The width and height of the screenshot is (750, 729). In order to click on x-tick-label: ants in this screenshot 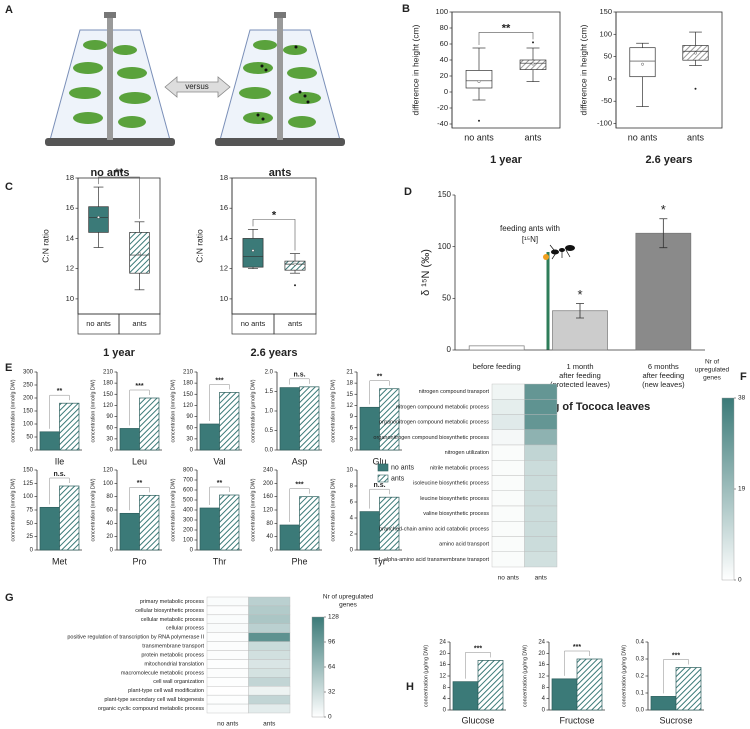, I will do `click(696, 137)`.